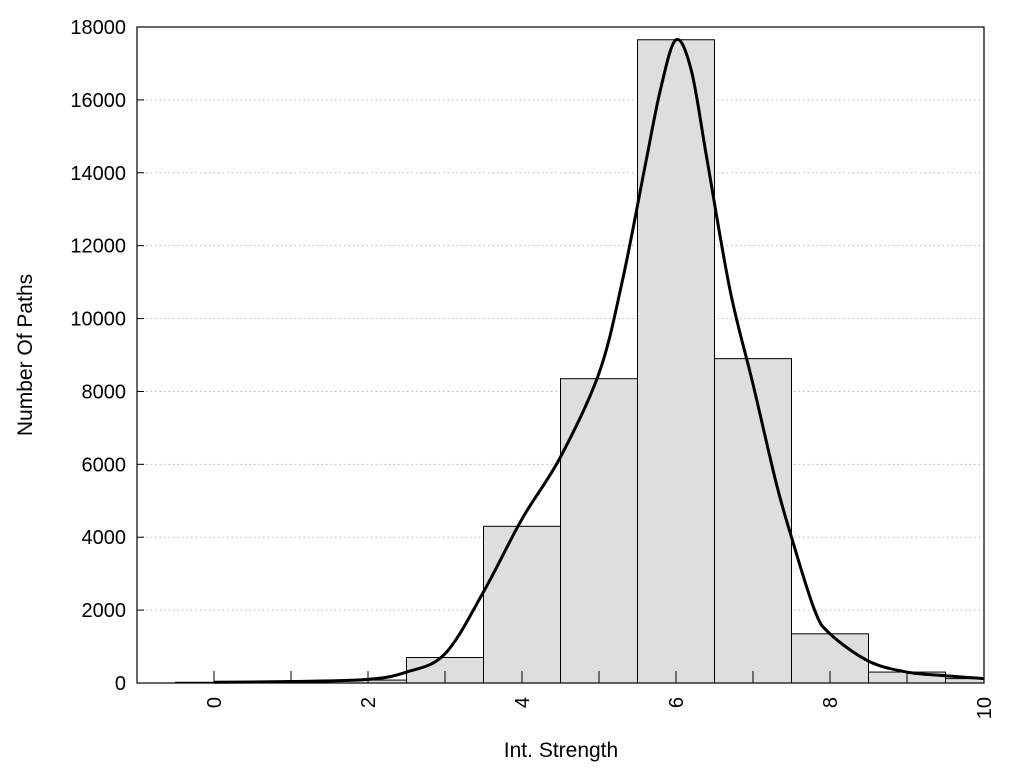  What do you see at coordinates (677, 702) in the screenshot?
I see `x-tick-label: 6` at bounding box center [677, 702].